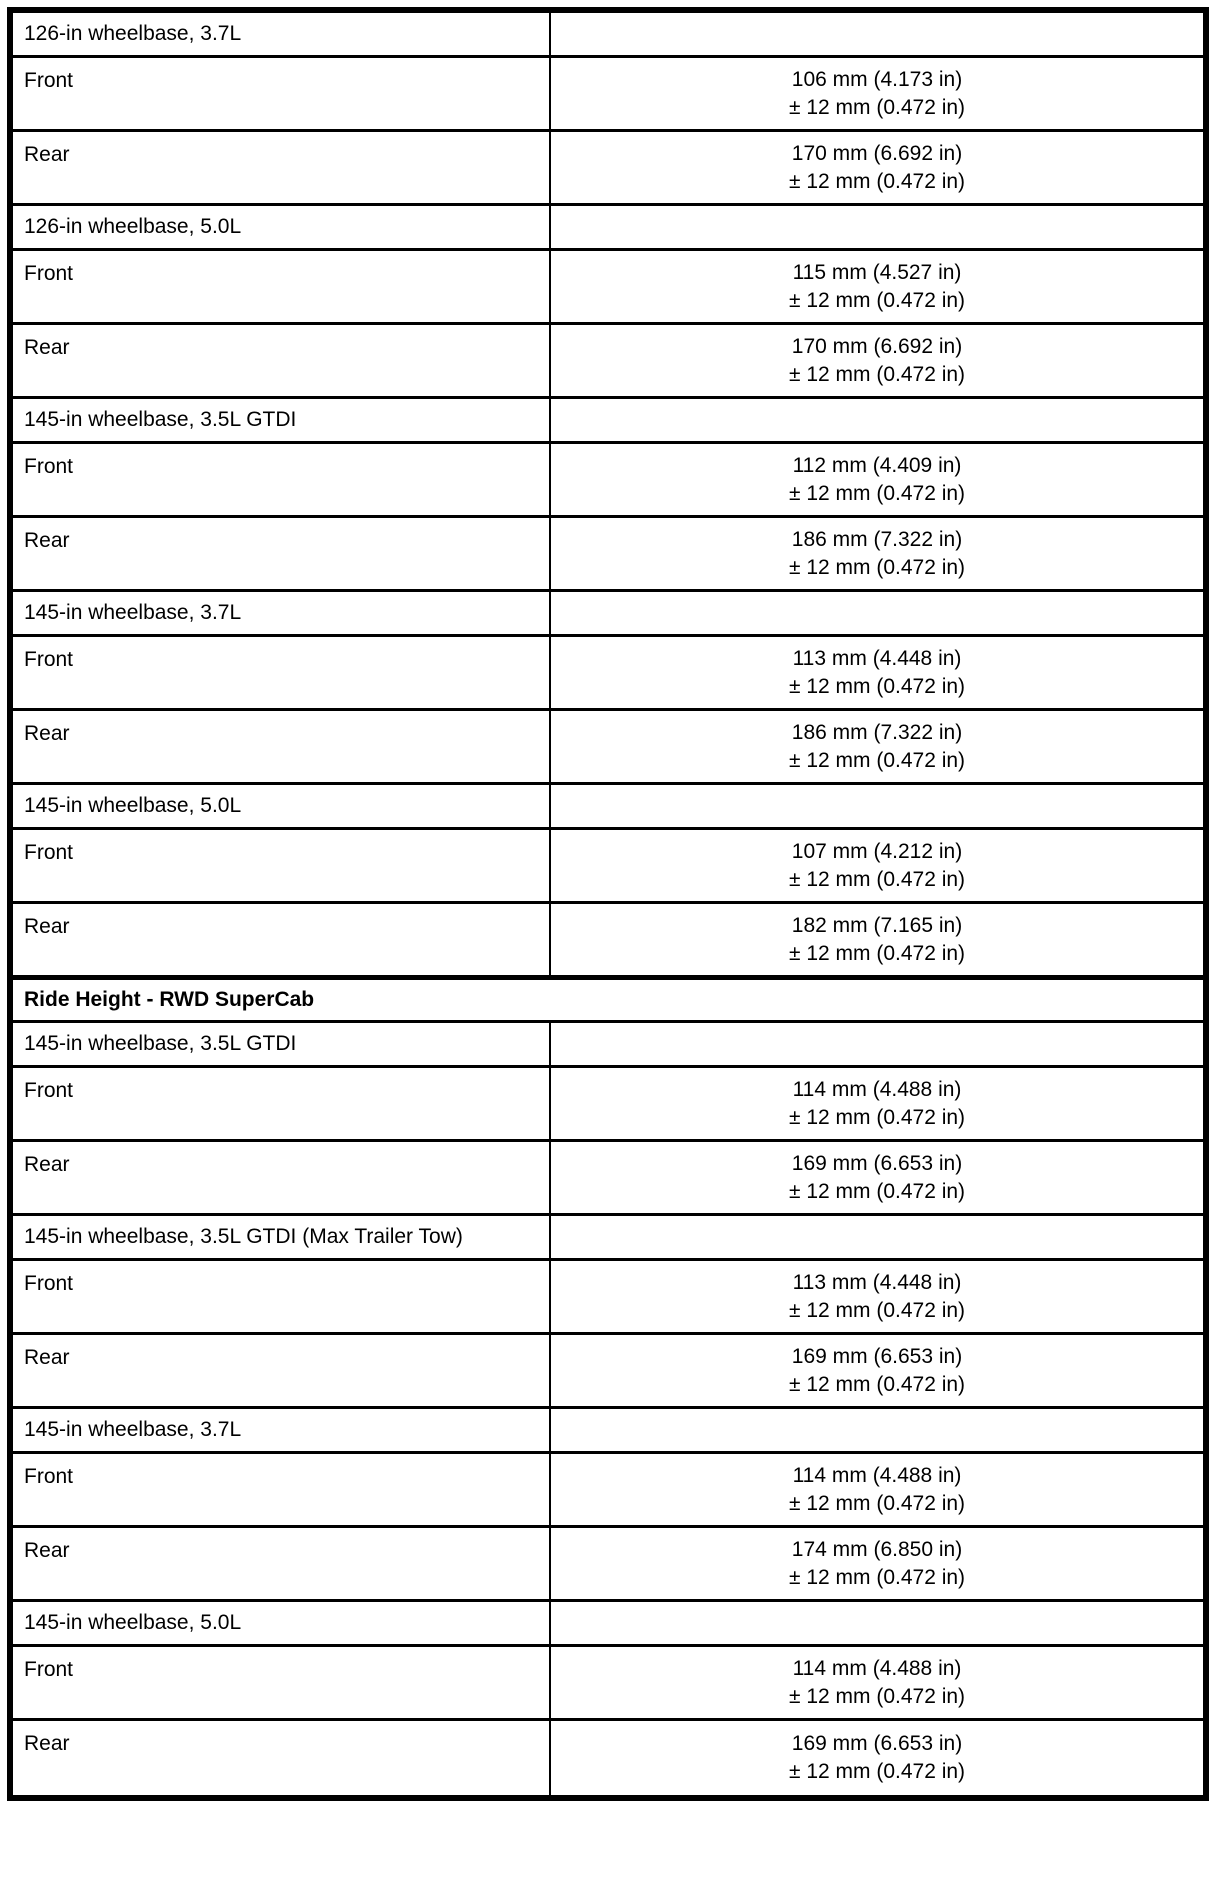  Describe the element at coordinates (608, 1000) in the screenshot. I see `section-header-row: Ride Height - RWD SuperCab` at that location.